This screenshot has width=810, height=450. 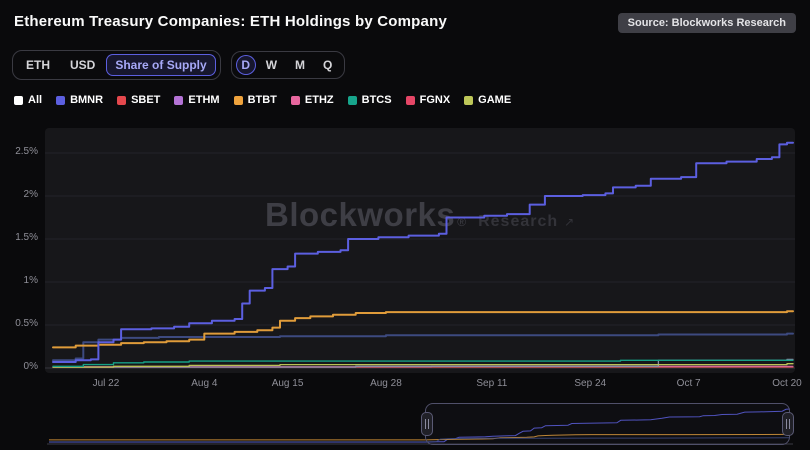 I want to click on source-badge: Source: Blockworks Research, so click(x=706, y=23).